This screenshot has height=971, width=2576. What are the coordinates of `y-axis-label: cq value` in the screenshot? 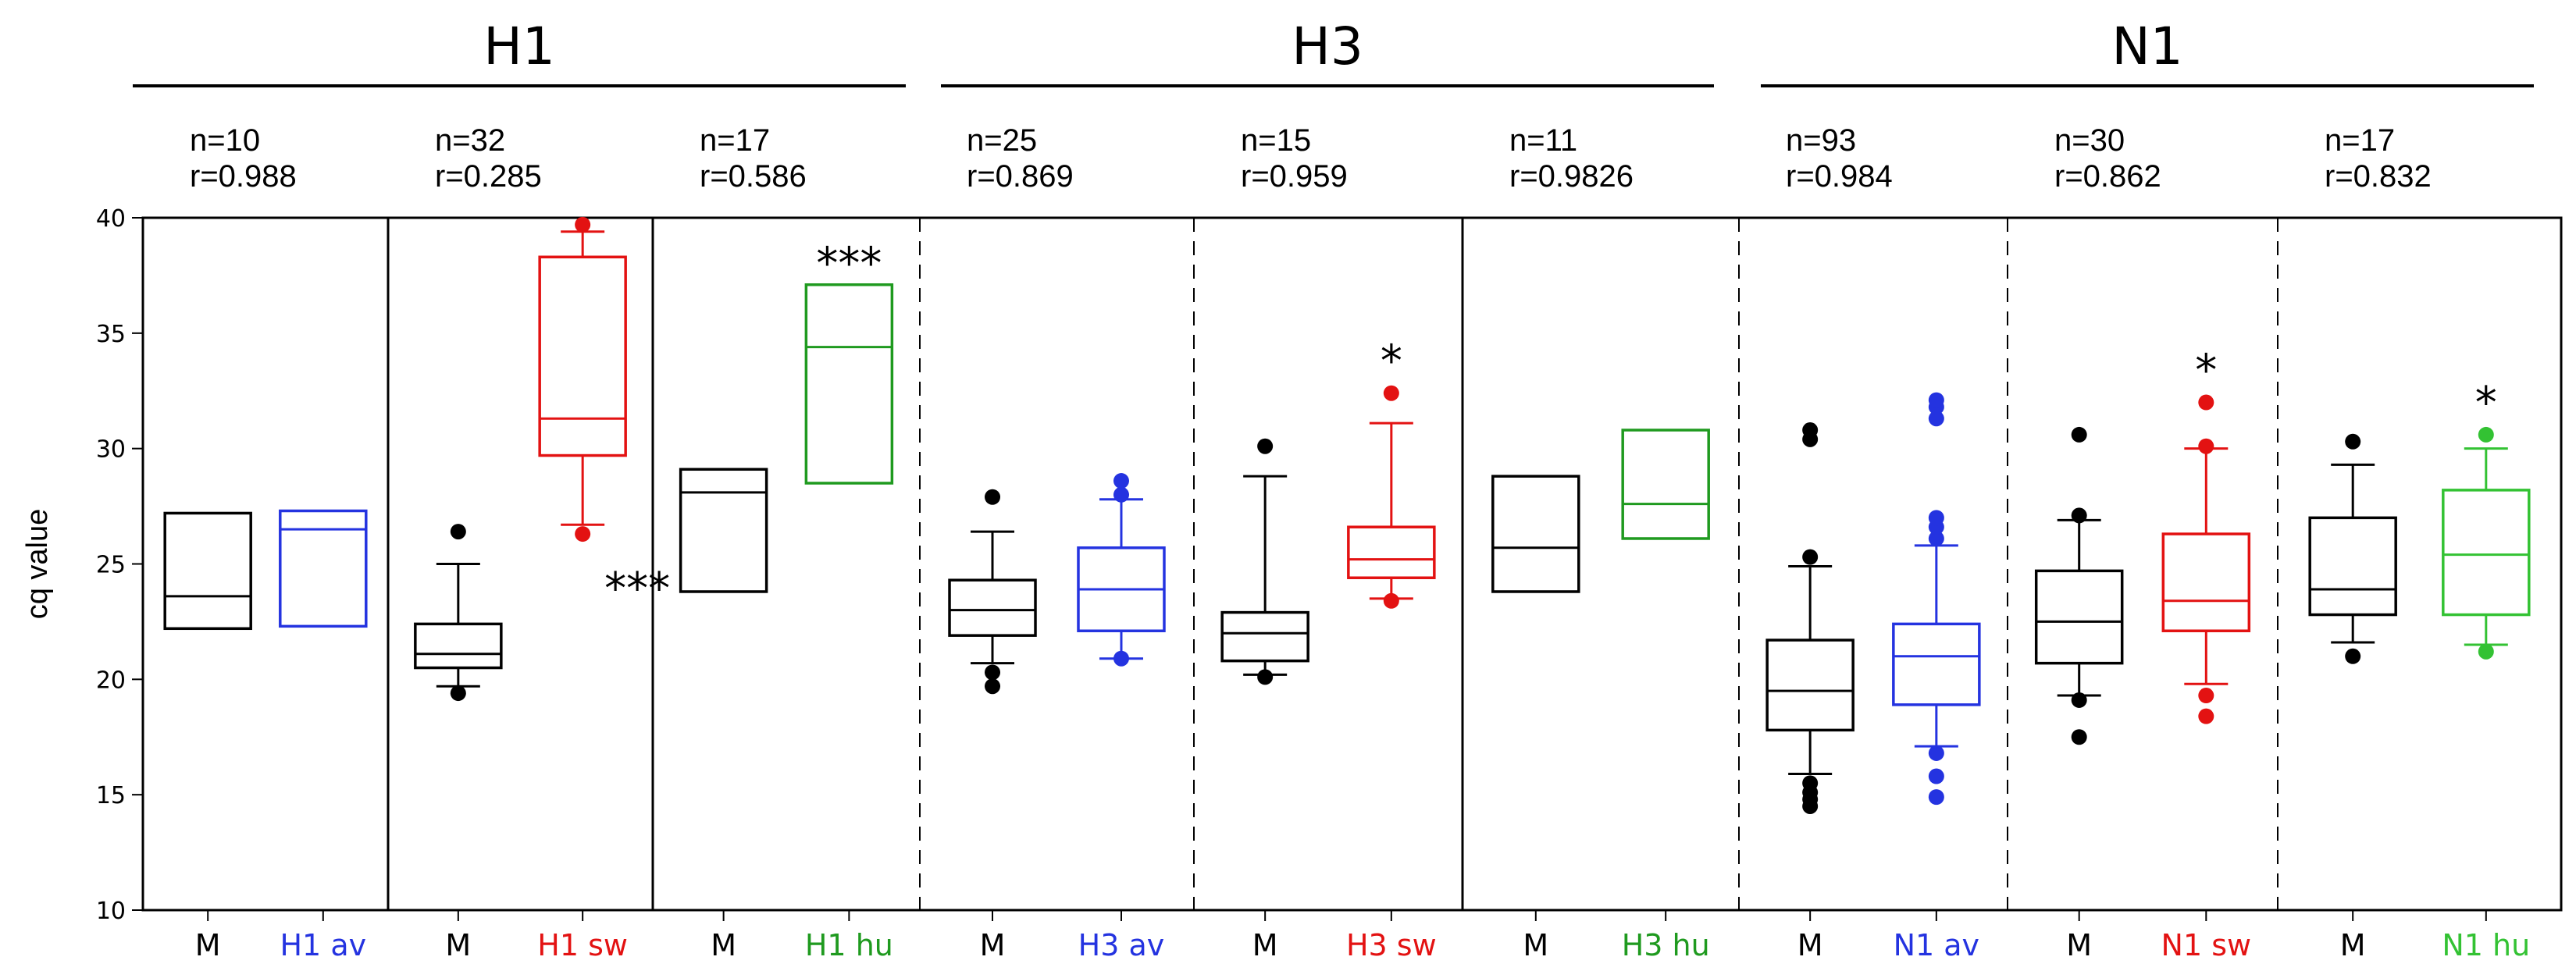 It's located at (38, 564).